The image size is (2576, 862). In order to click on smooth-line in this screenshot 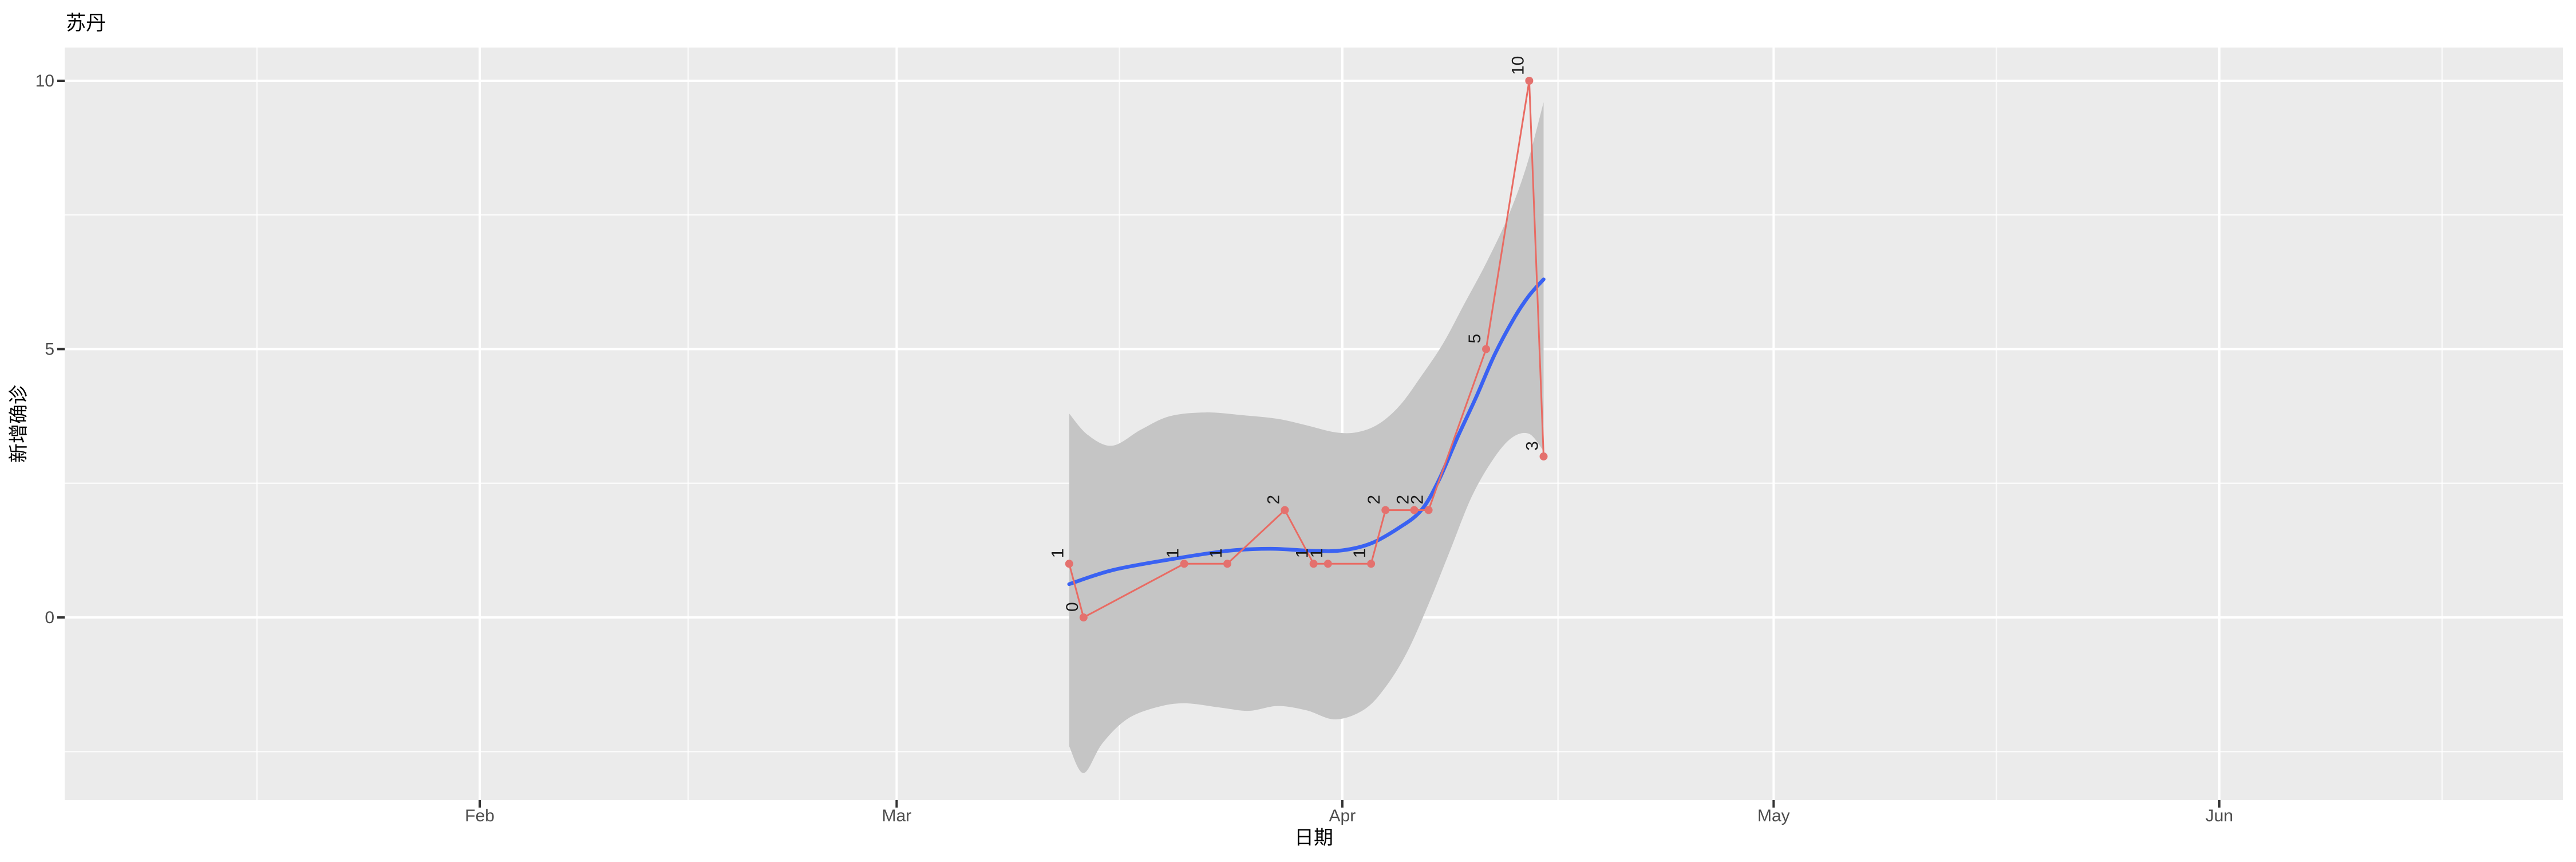, I will do `click(1306, 432)`.